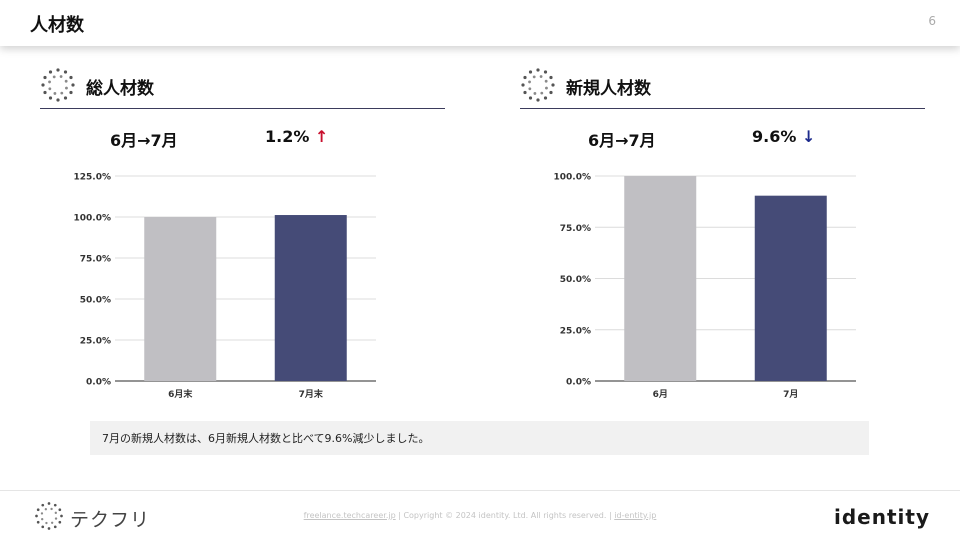 The image size is (960, 540). I want to click on footer-logo-text: テクフリ, so click(110, 520).